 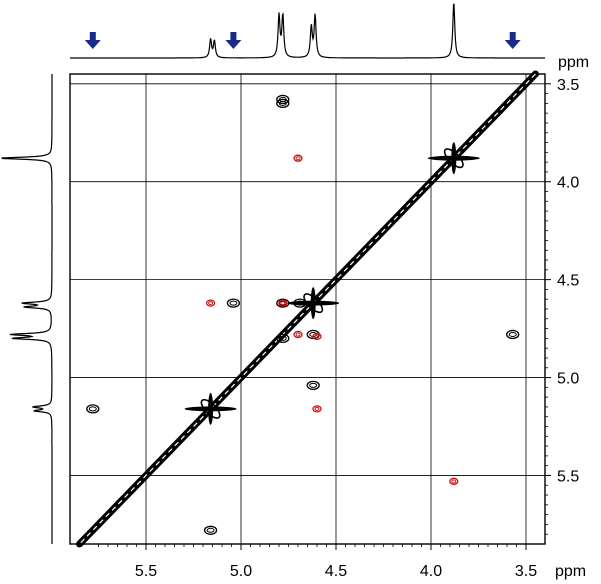 What do you see at coordinates (570, 571) in the screenshot?
I see `x-axis-unit-label: ppm` at bounding box center [570, 571].